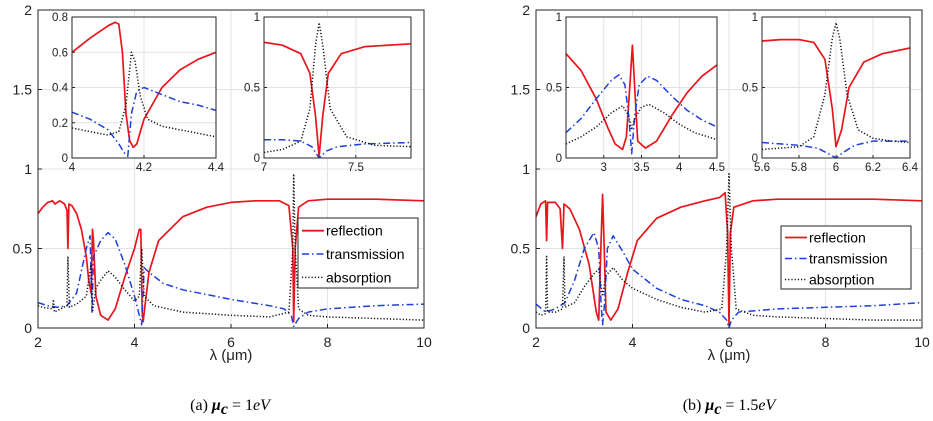 This screenshot has height=421, width=933. What do you see at coordinates (694, 405) in the screenshot?
I see `panel-b-caption-prefix: (b)` at bounding box center [694, 405].